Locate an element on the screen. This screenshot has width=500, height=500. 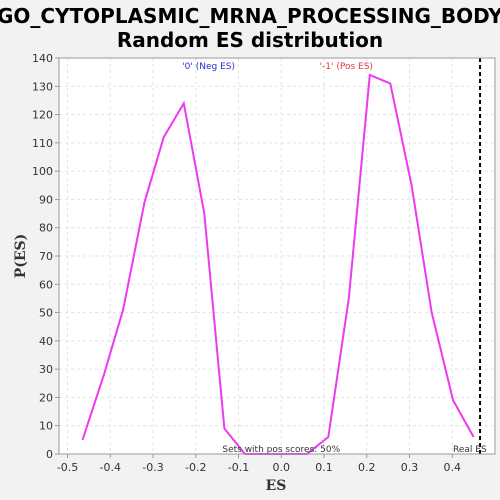
pos-es-label: '-1' (Pos ES) is located at coordinates (346, 67).